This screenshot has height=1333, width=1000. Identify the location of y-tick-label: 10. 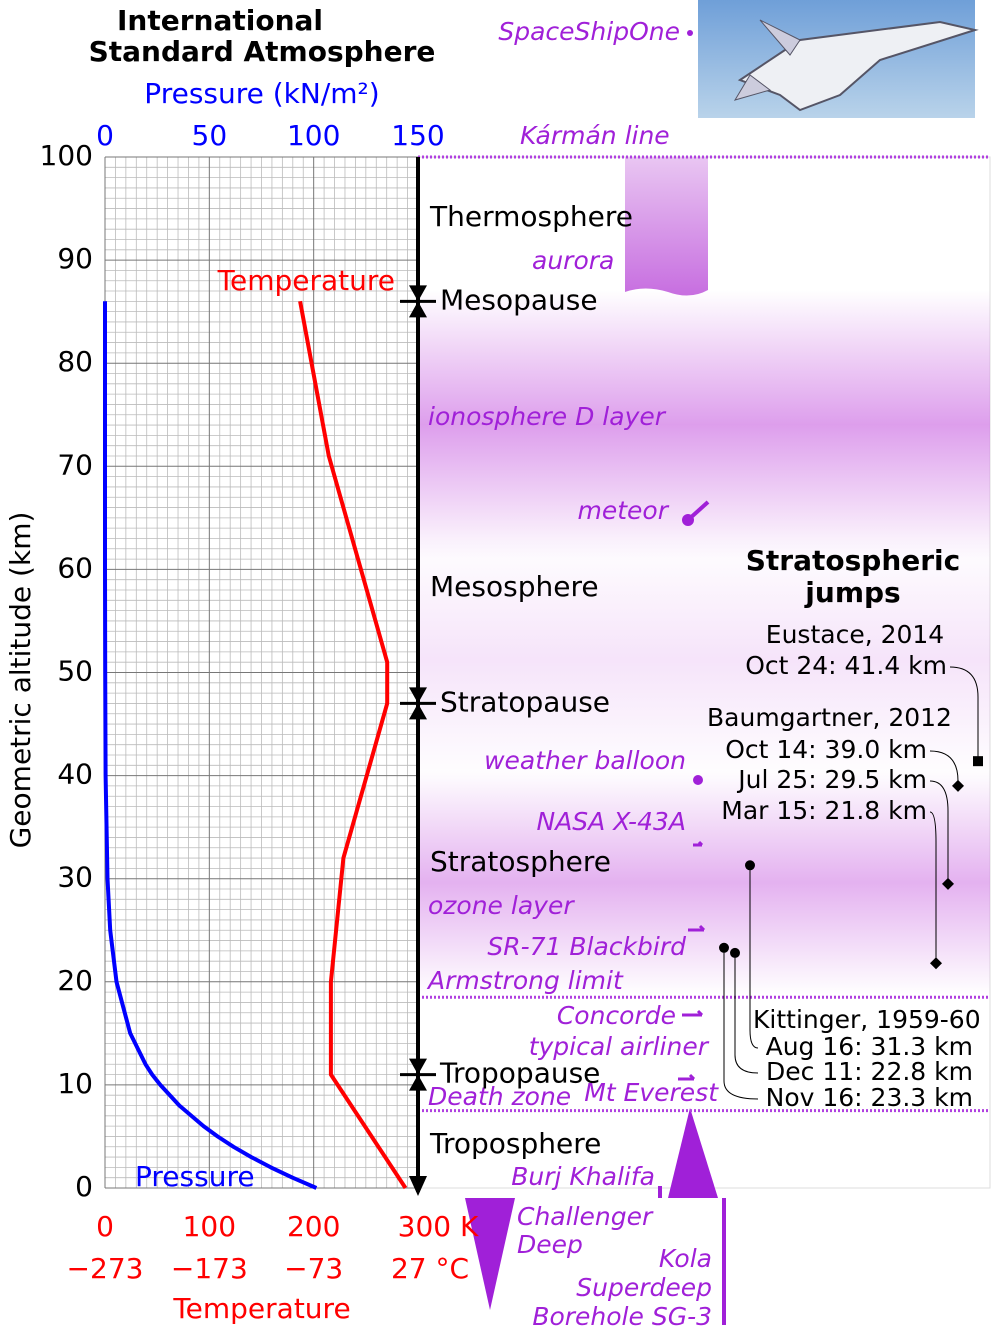
(75, 1083).